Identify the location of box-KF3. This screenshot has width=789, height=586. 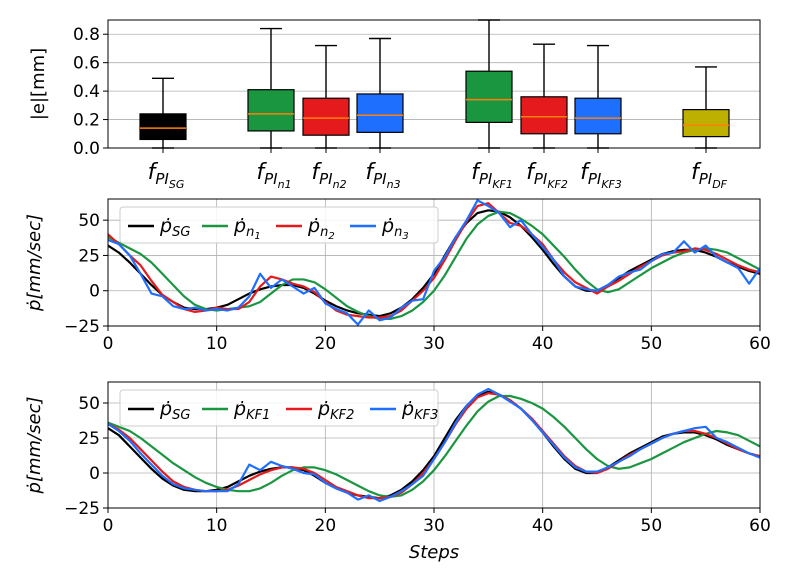
(598, 116).